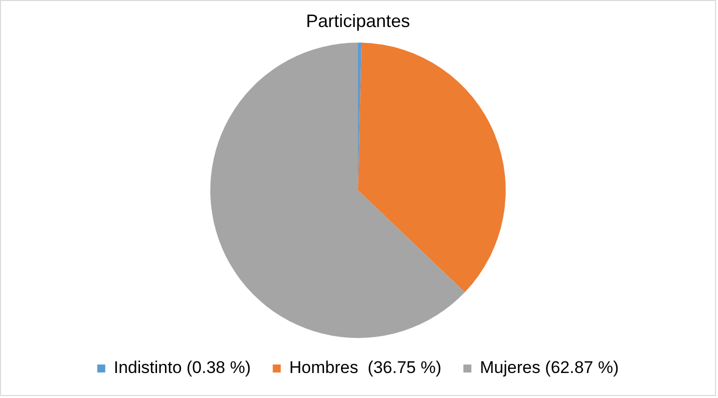 Image resolution: width=718 pixels, height=398 pixels. Describe the element at coordinates (182, 368) in the screenshot. I see `legend-label: Indistinto (0.38 %)` at that location.